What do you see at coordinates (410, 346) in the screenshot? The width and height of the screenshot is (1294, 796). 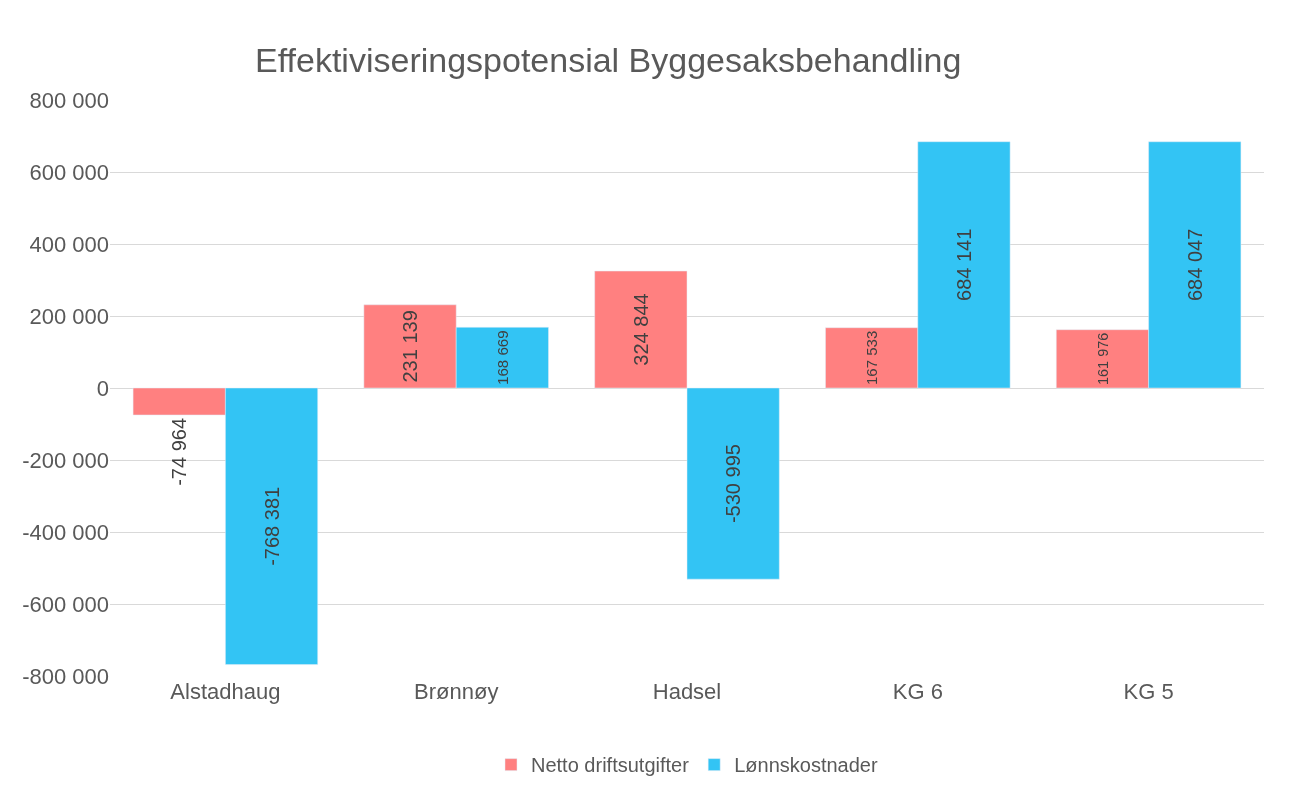 I see `data-label: 231 139` at bounding box center [410, 346].